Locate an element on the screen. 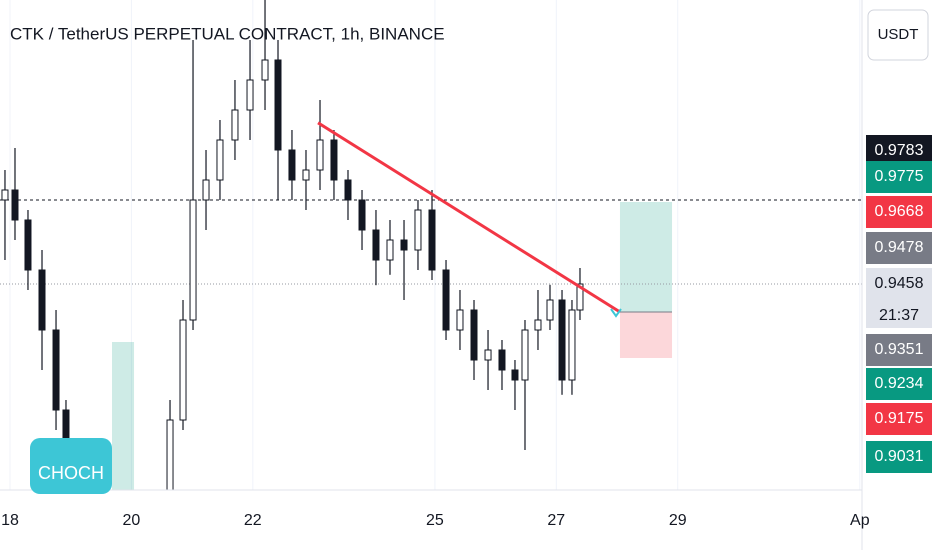 Image resolution: width=932 pixels, height=550 pixels. currency: USDT is located at coordinates (898, 34).